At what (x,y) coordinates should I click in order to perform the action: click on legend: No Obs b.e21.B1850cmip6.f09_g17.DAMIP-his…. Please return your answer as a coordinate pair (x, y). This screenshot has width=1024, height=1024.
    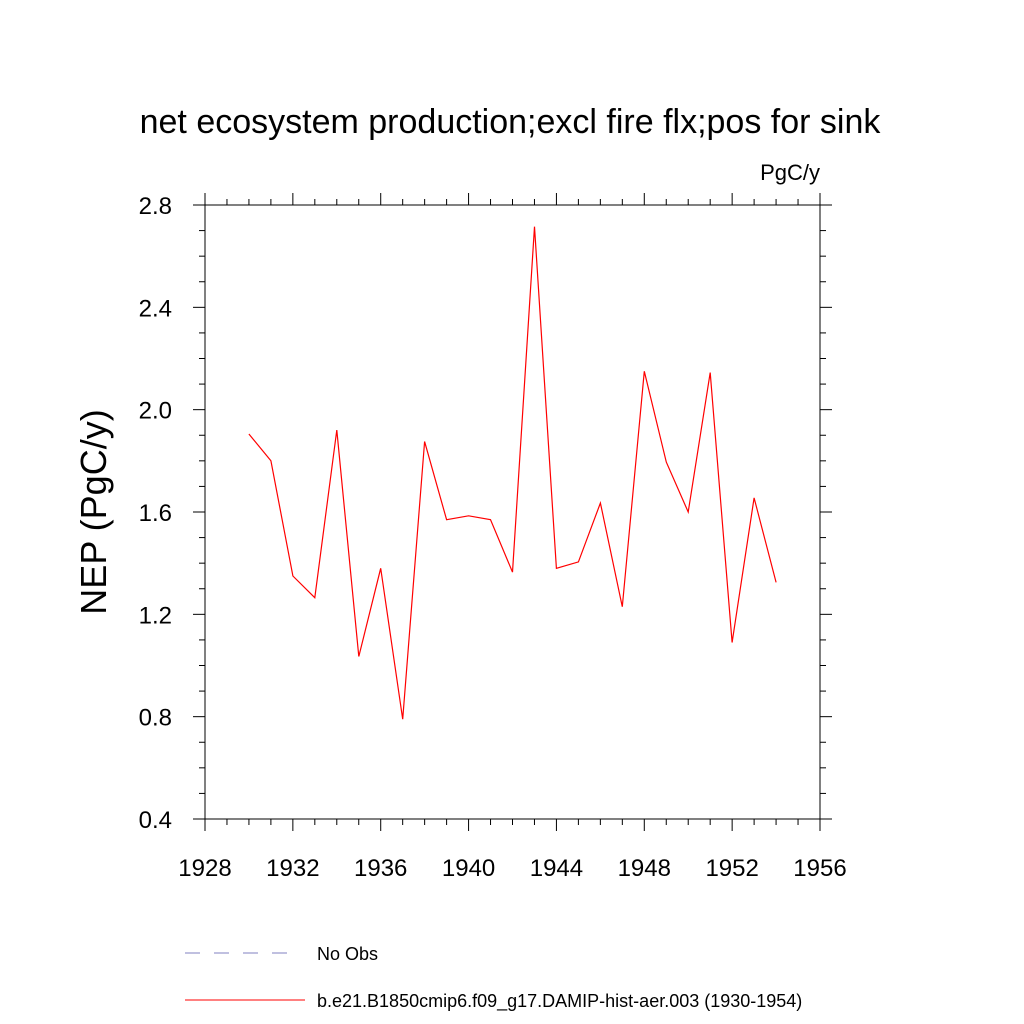
    Looking at the image, I should click on (493, 978).